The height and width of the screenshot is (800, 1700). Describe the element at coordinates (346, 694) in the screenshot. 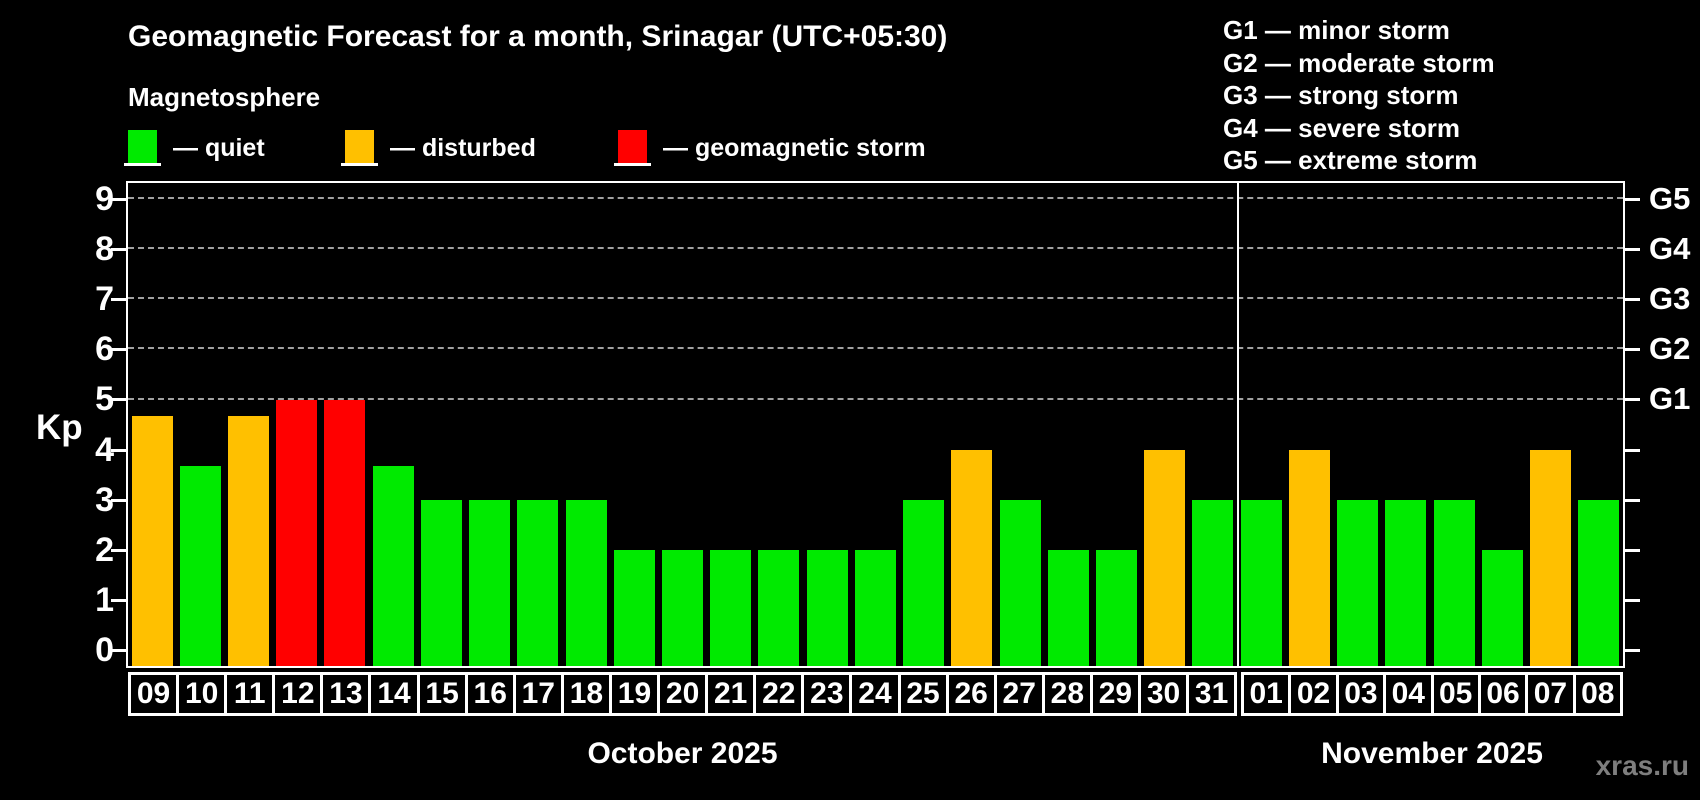

I see `day-label-cell: 13` at that location.